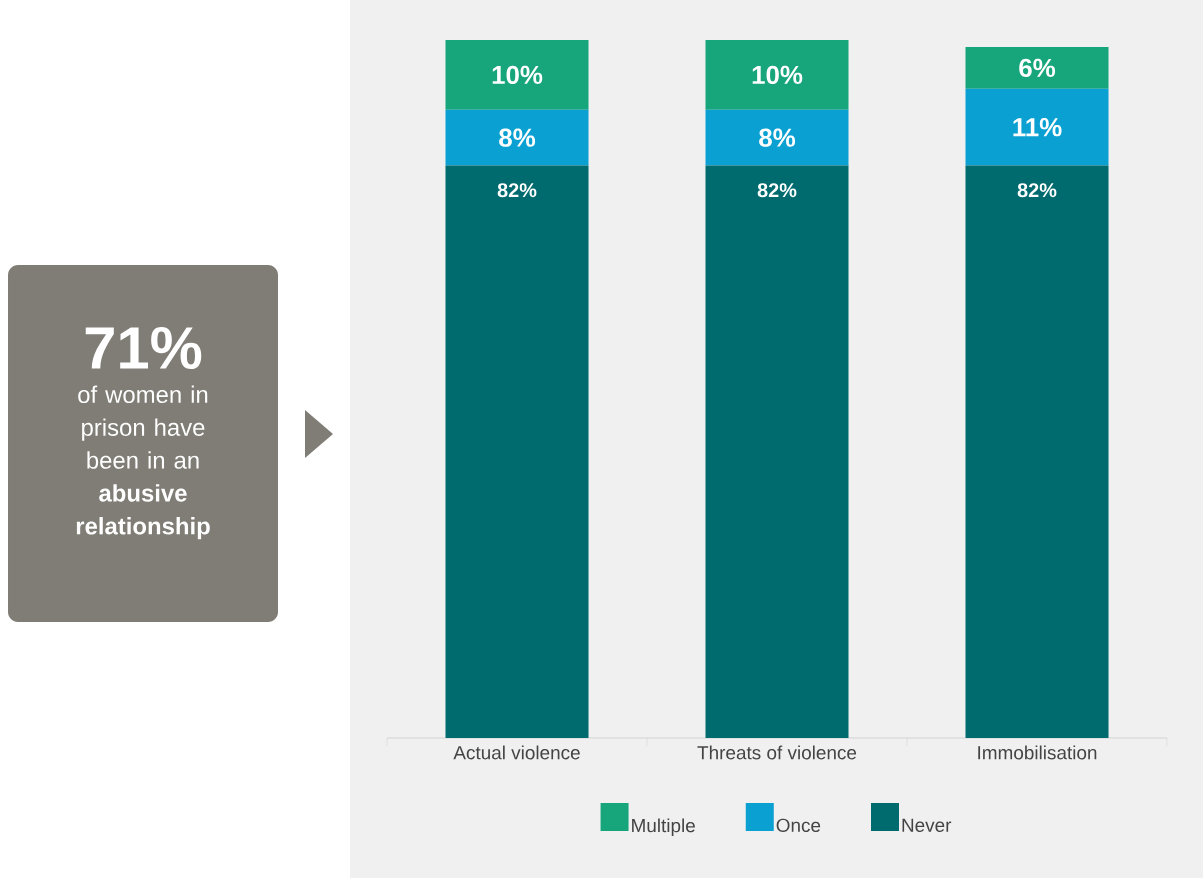  What do you see at coordinates (143, 462) in the screenshot?
I see `text: of women in prison have been in an abusive relationship` at bounding box center [143, 462].